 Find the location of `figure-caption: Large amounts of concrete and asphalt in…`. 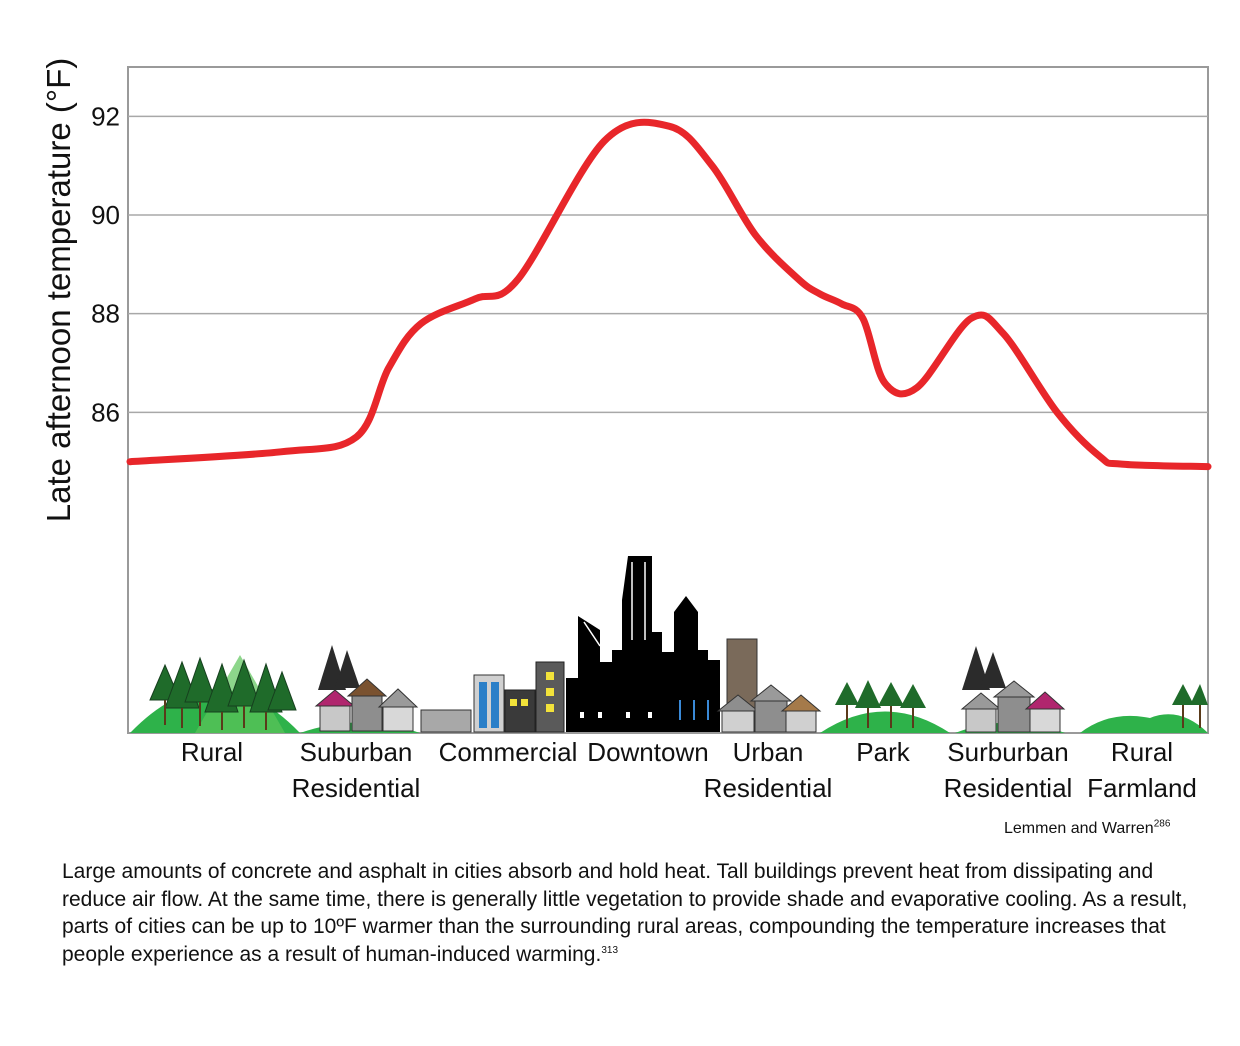

figure-caption: Large amounts of concrete and asphalt in… is located at coordinates (637, 913).